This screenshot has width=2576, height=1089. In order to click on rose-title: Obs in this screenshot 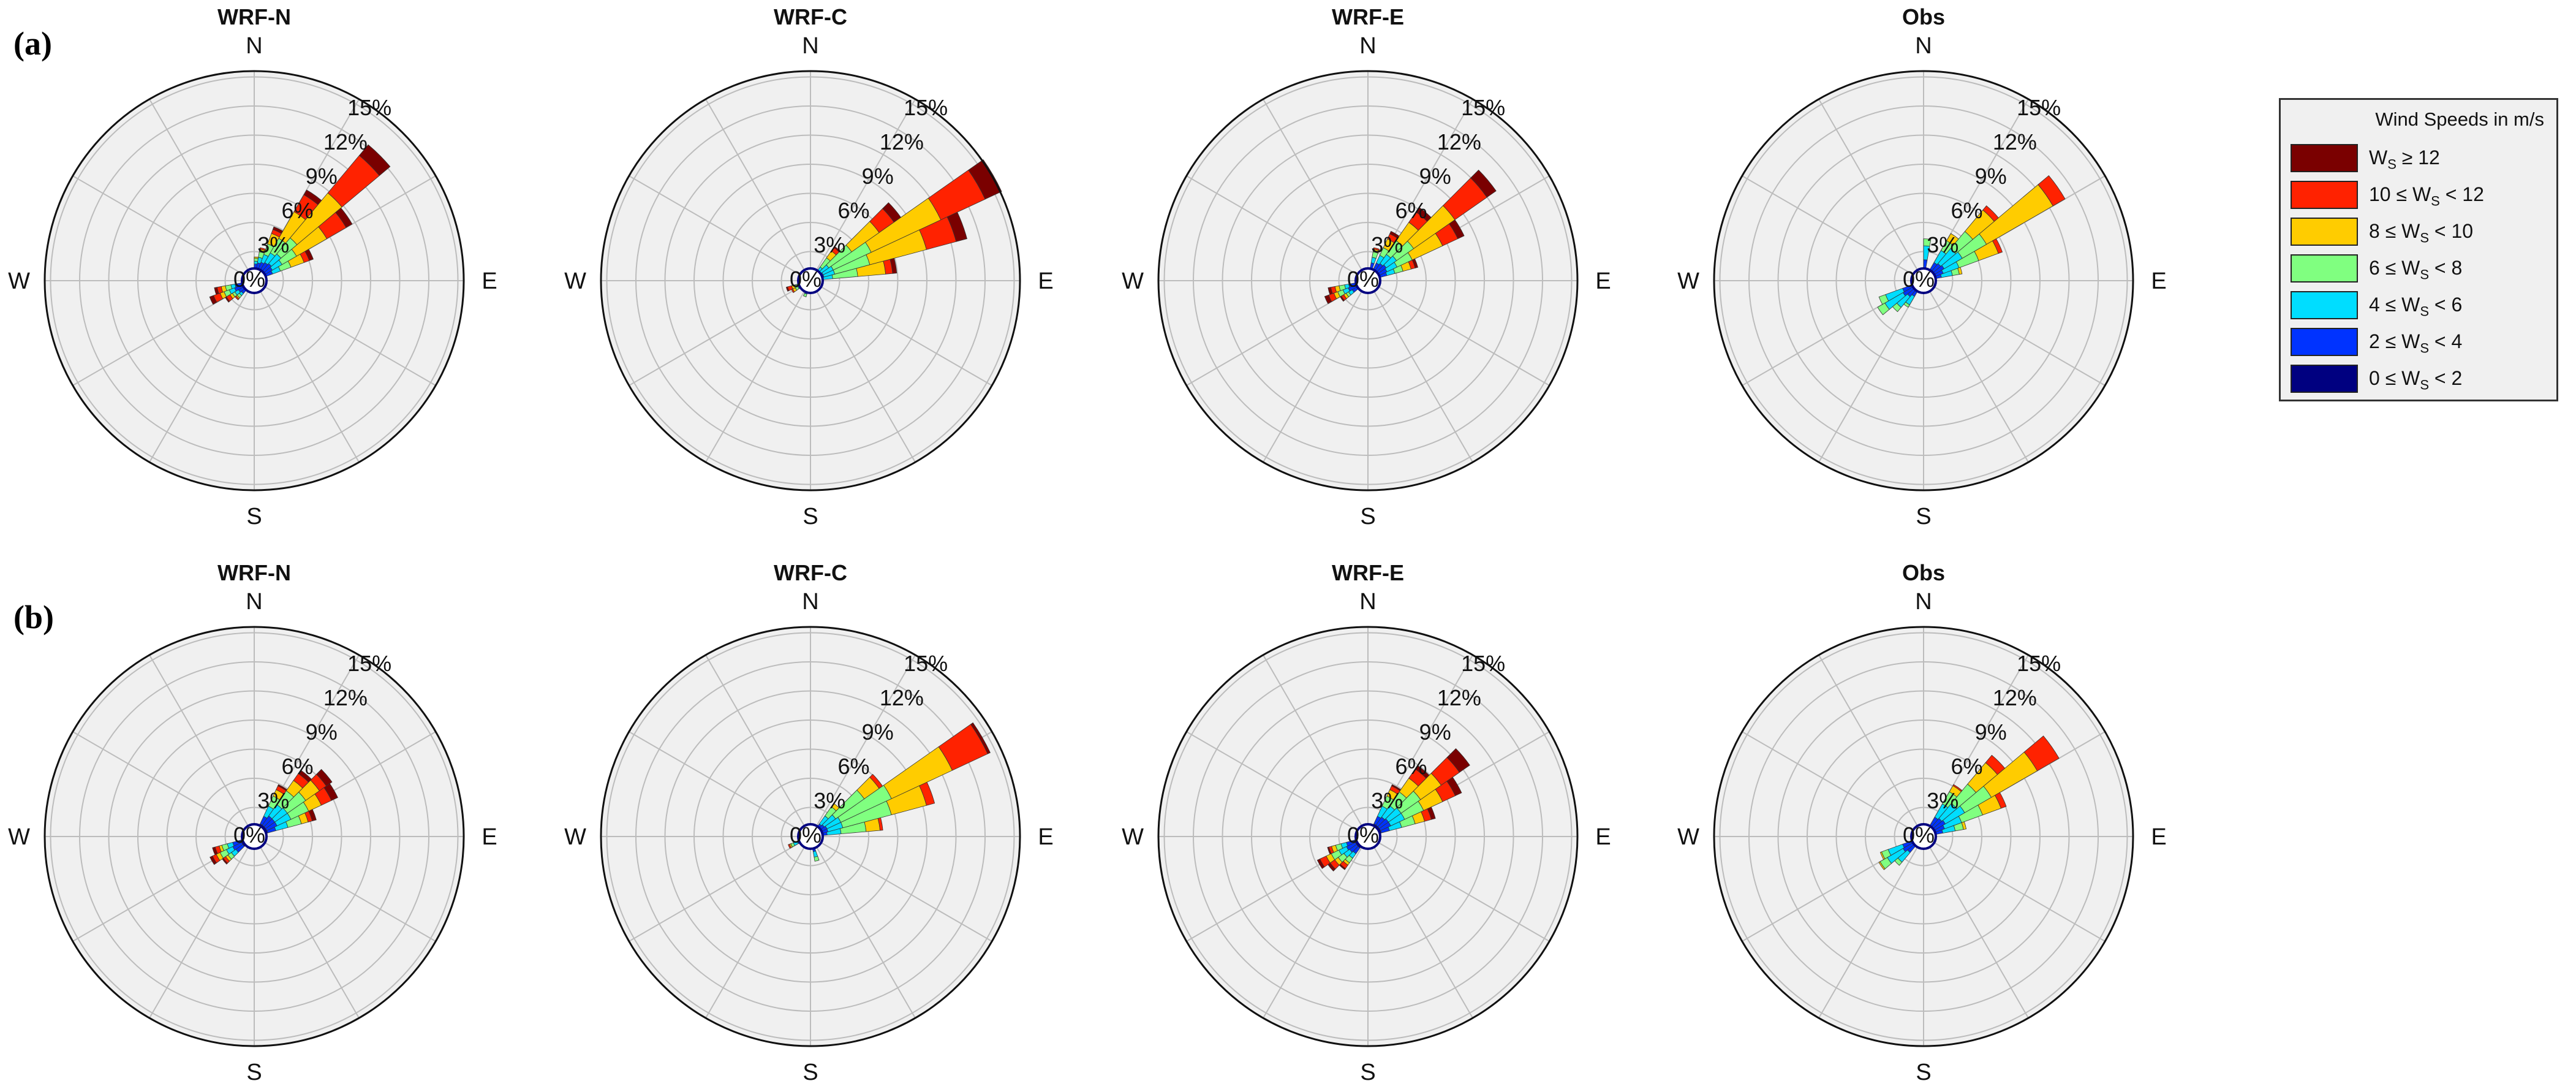, I will do `click(1923, 17)`.